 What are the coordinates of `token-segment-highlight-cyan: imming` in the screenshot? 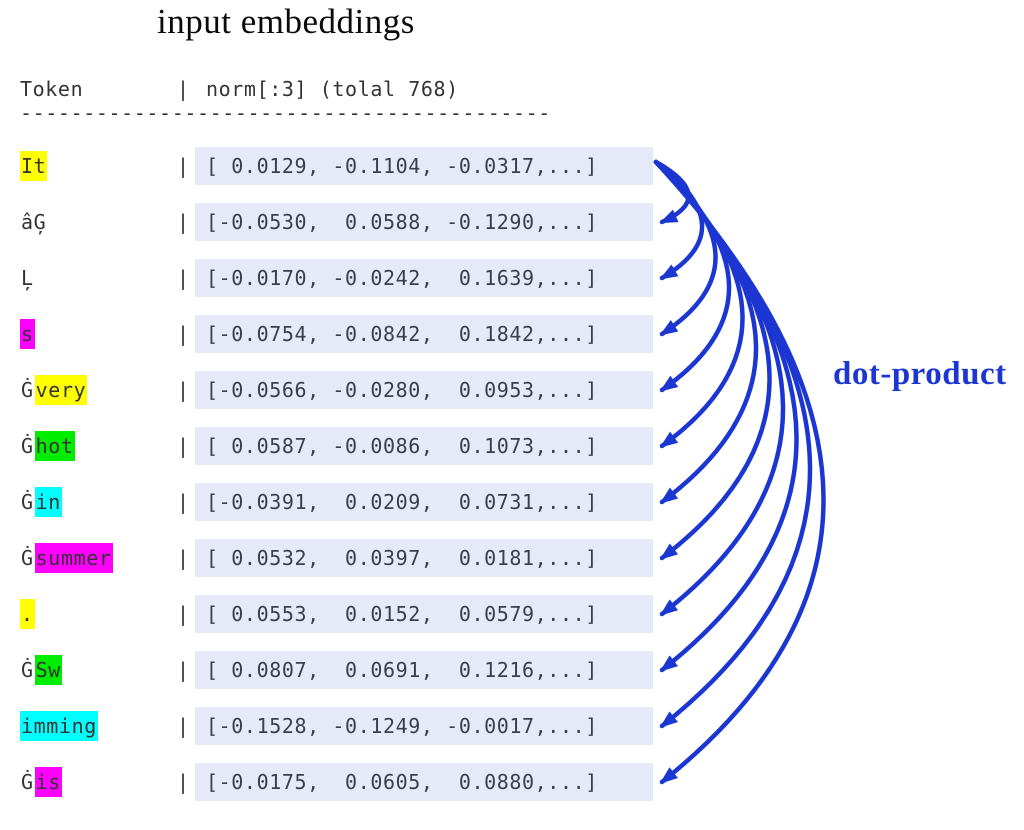 It's located at (59, 726).